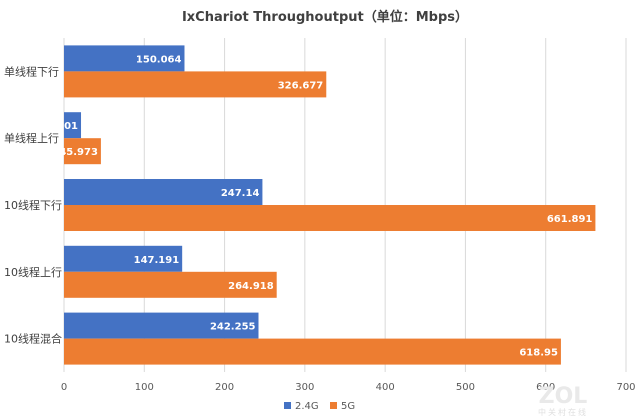 This screenshot has width=640, height=420. I want to click on watermark-logo: ZOL, so click(563, 396).